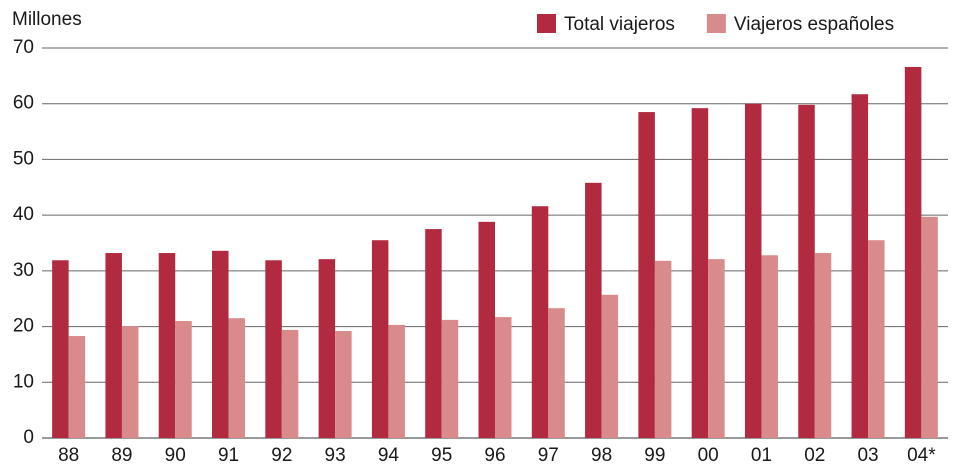  Describe the element at coordinates (814, 455) in the screenshot. I see `x-tick-label: 02` at that location.